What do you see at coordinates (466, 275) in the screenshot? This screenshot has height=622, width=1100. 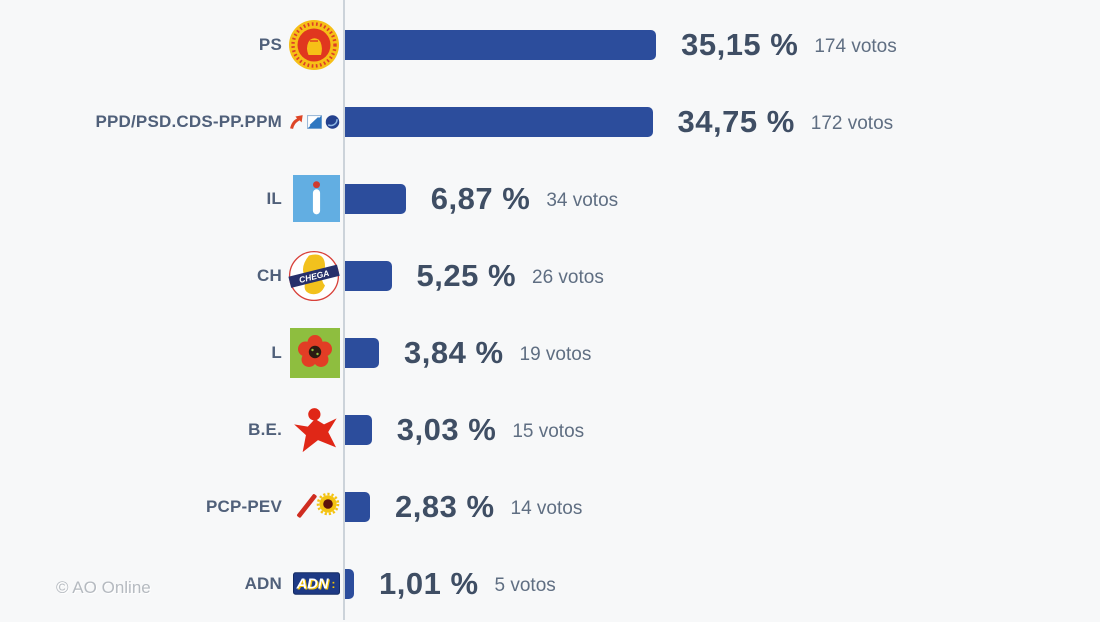 I see `percent-value: 5,25 %` at bounding box center [466, 275].